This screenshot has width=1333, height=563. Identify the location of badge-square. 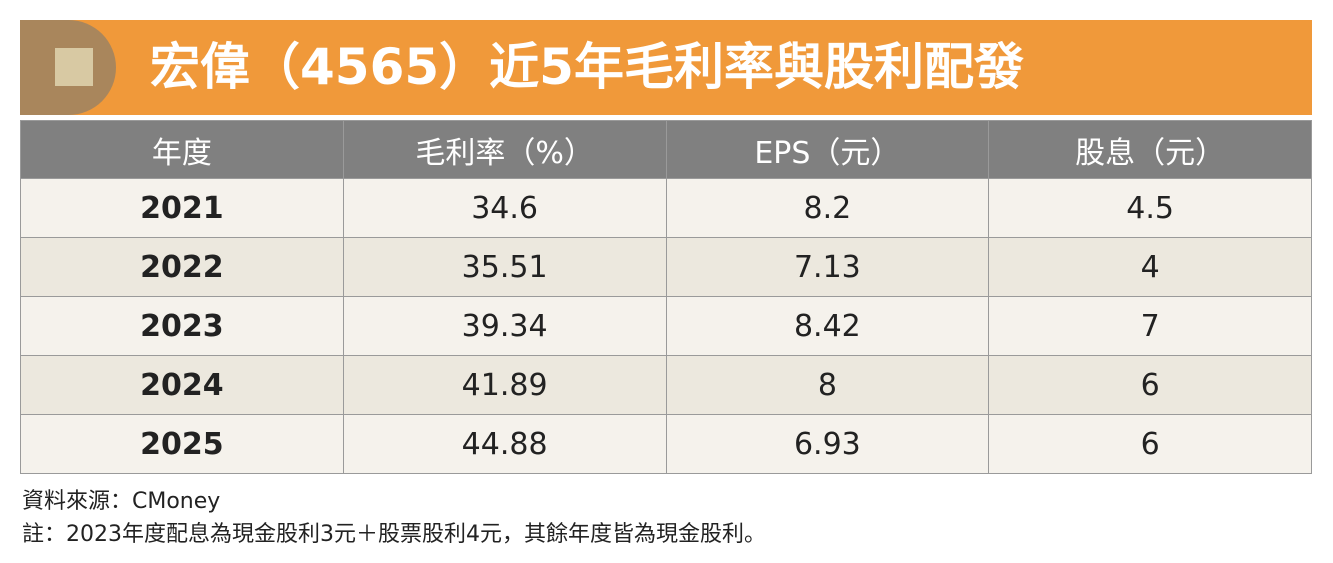
(74, 67).